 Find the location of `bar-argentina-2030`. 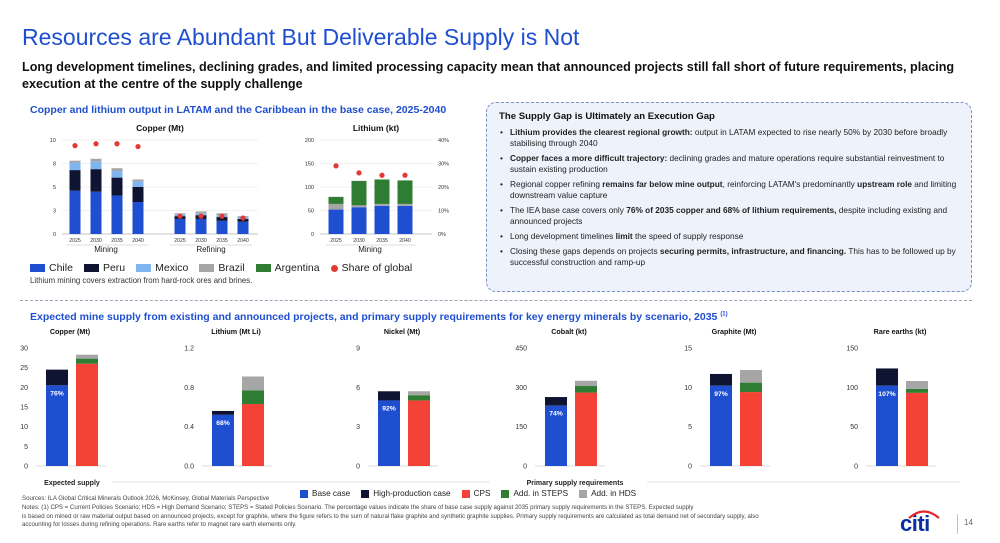

bar-argentina-2030 is located at coordinates (359, 193).